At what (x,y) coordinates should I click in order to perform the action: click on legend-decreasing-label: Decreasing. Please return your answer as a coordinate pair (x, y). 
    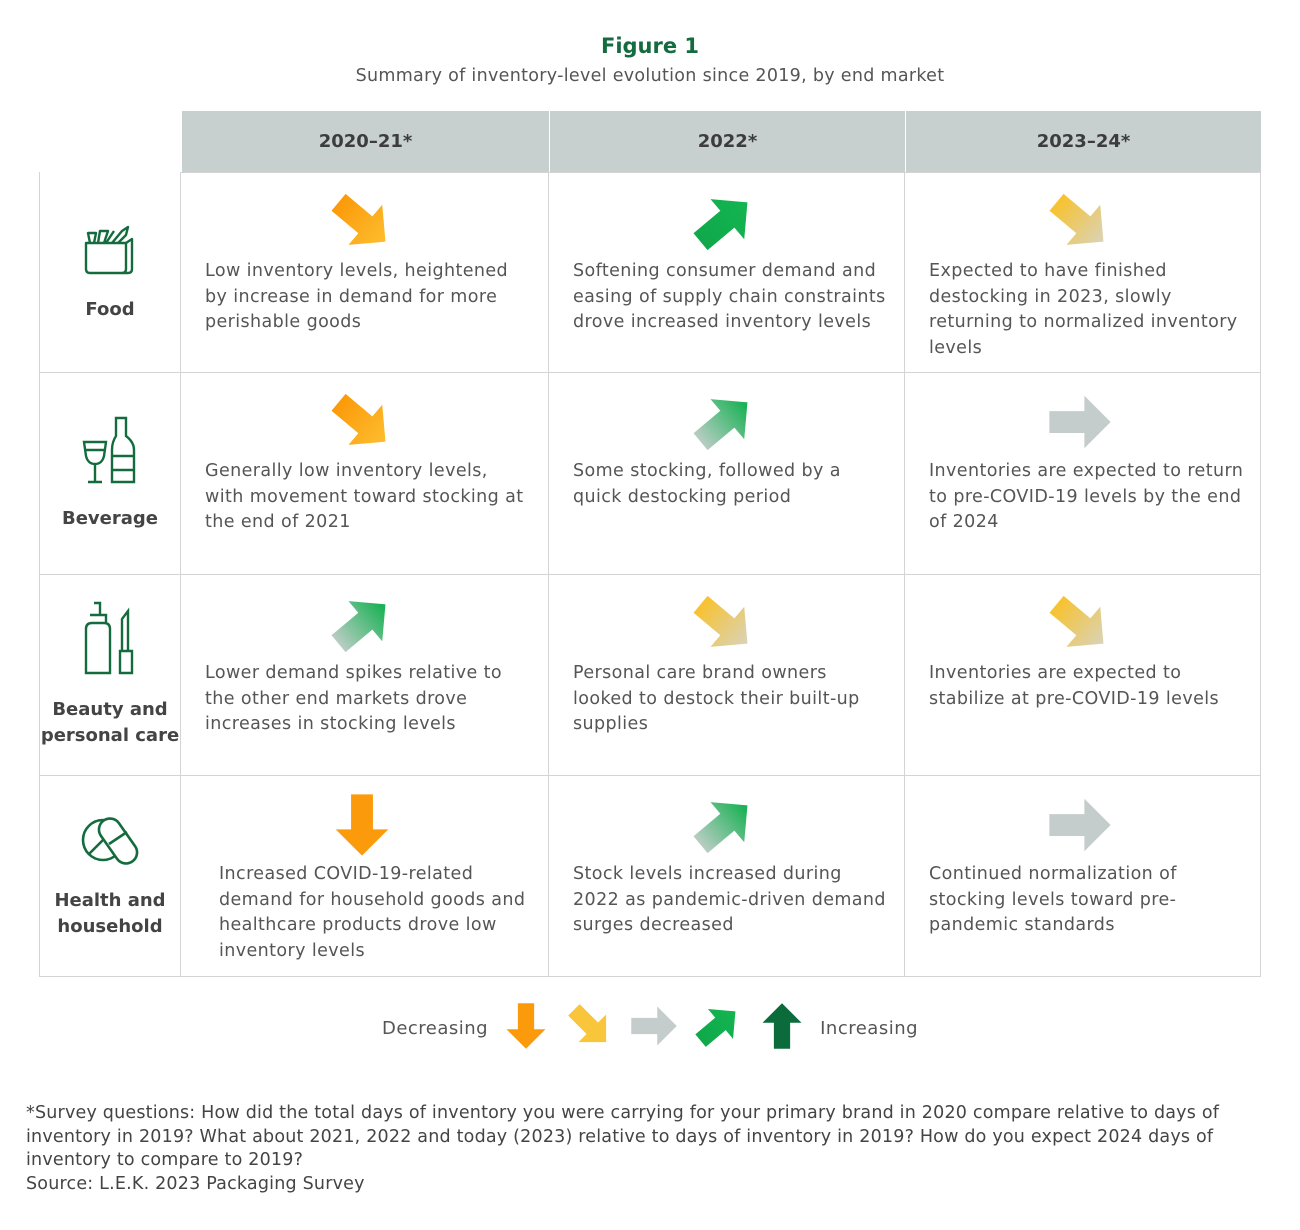
    Looking at the image, I should click on (435, 1028).